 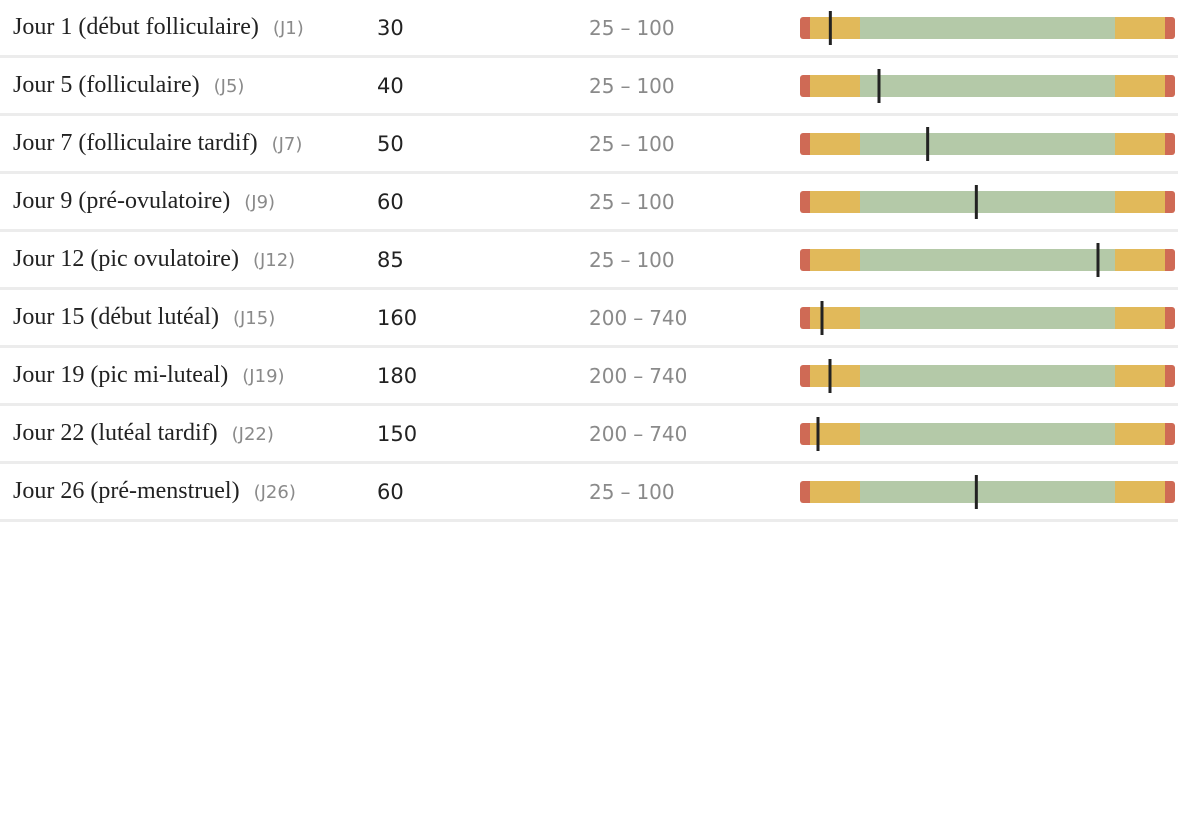 What do you see at coordinates (252, 434) in the screenshot?
I see `test-code: (J22)` at bounding box center [252, 434].